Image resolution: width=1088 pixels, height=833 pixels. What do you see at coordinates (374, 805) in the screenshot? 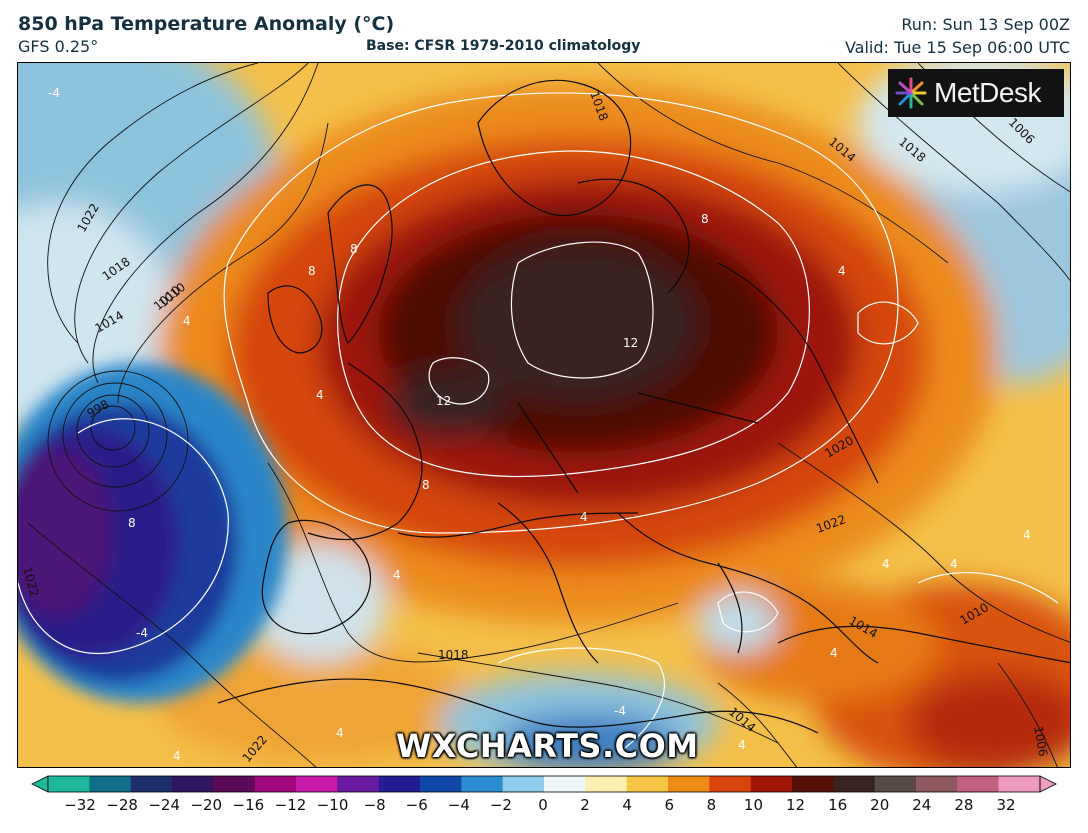
I see `colorbar-tick-label: −8` at bounding box center [374, 805].